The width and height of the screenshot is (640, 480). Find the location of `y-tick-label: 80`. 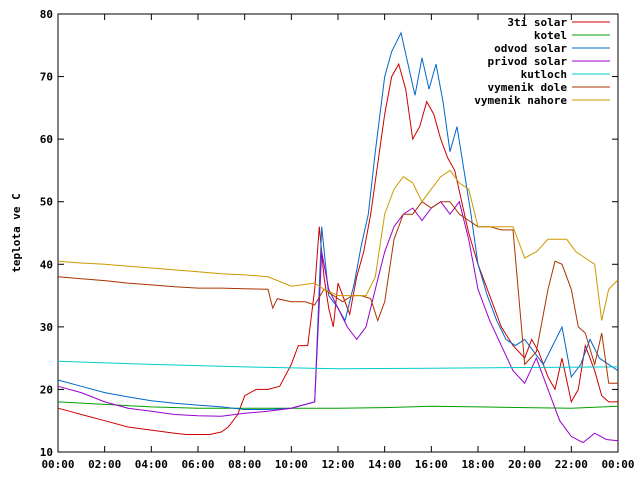

y-tick-label: 80 is located at coordinates (46, 14).